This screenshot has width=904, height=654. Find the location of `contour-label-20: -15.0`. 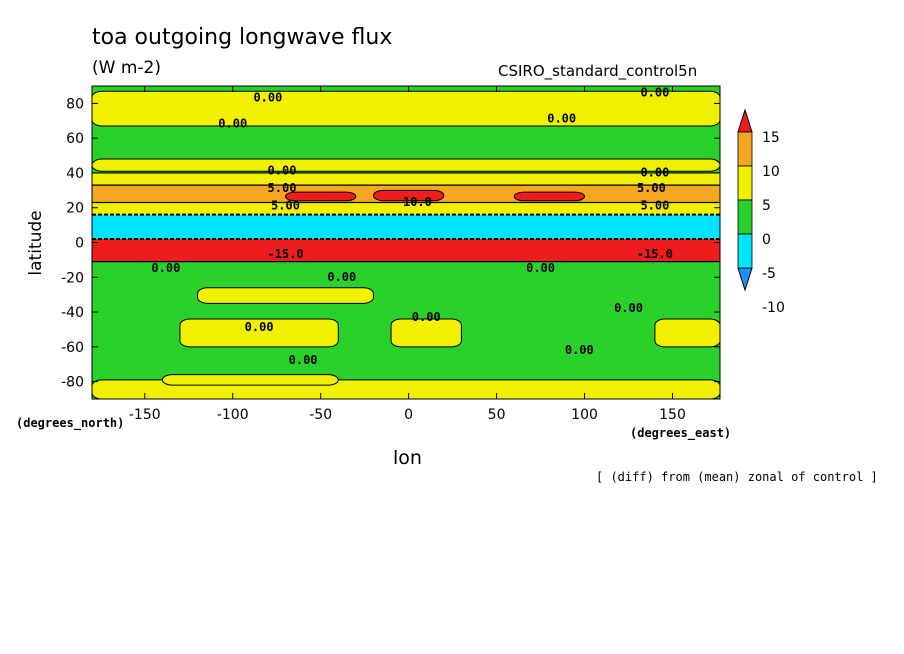

contour-label-20: -15.0 is located at coordinates (655, 254).